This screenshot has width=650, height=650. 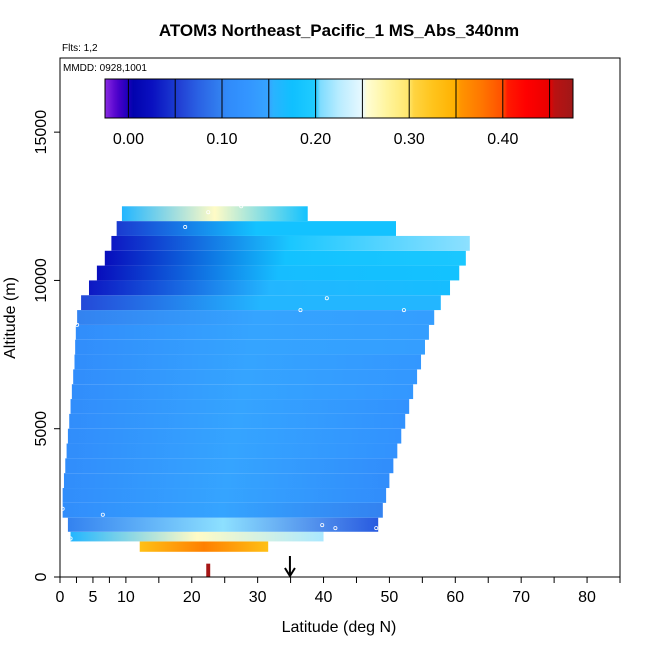 What do you see at coordinates (390, 597) in the screenshot?
I see `x-tick-label: 50` at bounding box center [390, 597].